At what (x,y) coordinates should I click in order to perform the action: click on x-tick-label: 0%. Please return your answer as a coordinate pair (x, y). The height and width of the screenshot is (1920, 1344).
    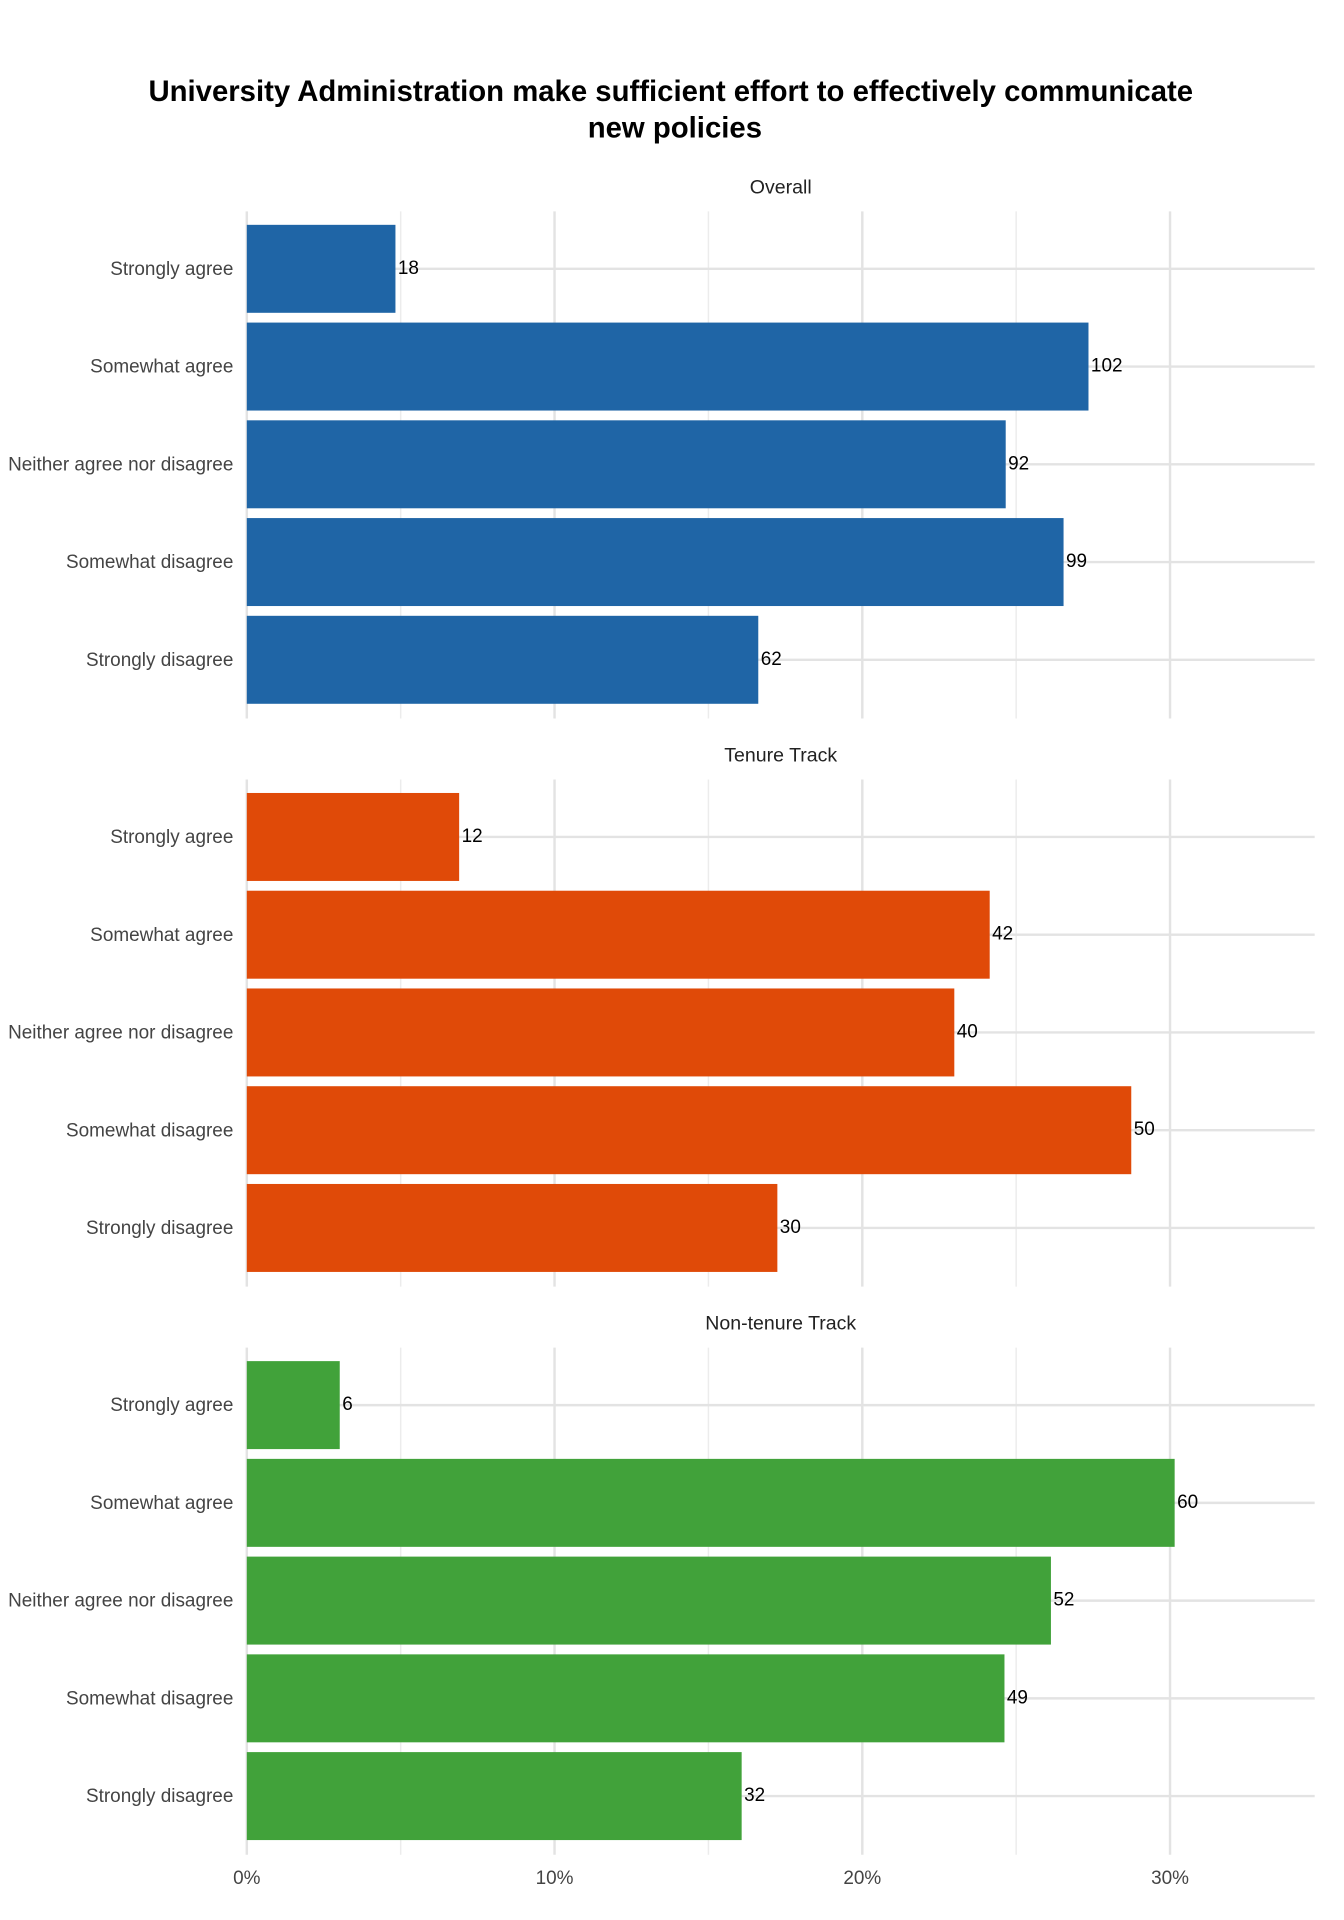
    Looking at the image, I should click on (247, 1878).